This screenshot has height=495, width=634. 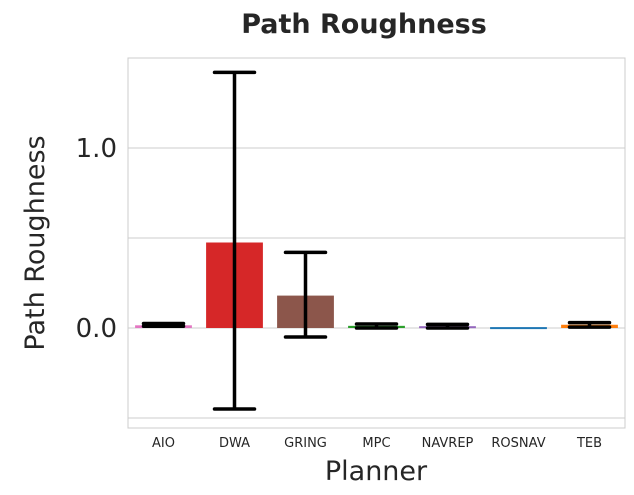 I want to click on x-axis-label: Planner, so click(x=376, y=471).